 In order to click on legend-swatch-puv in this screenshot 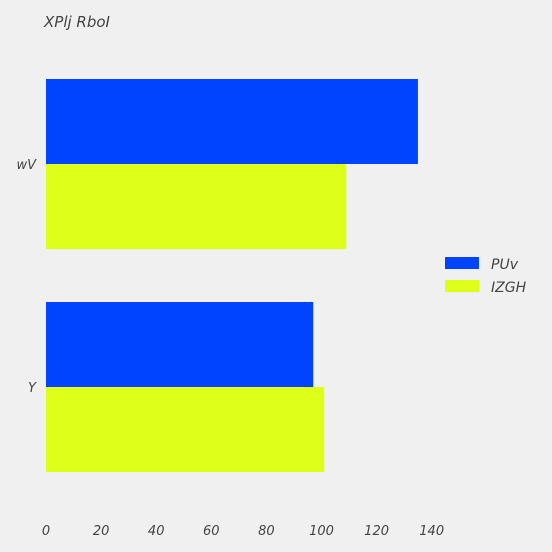, I will do `click(462, 263)`.